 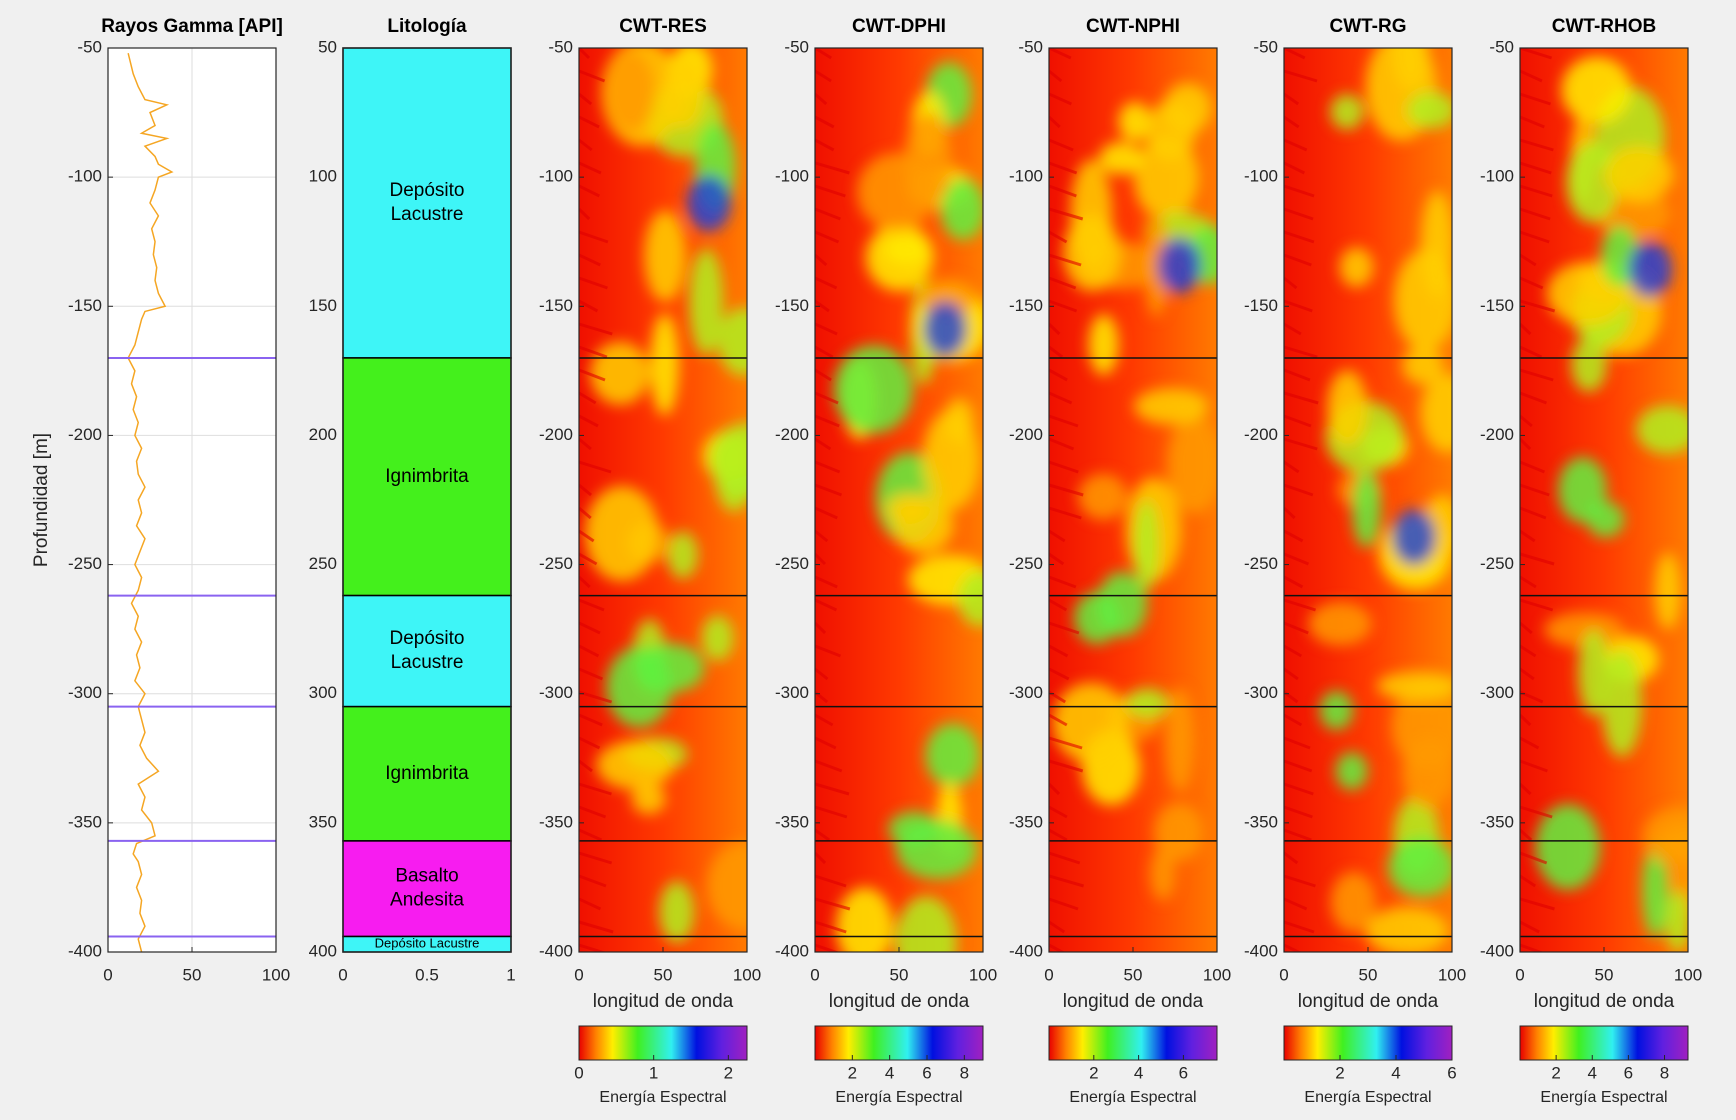 I want to click on spectrum-image, so click(x=1368, y=500).